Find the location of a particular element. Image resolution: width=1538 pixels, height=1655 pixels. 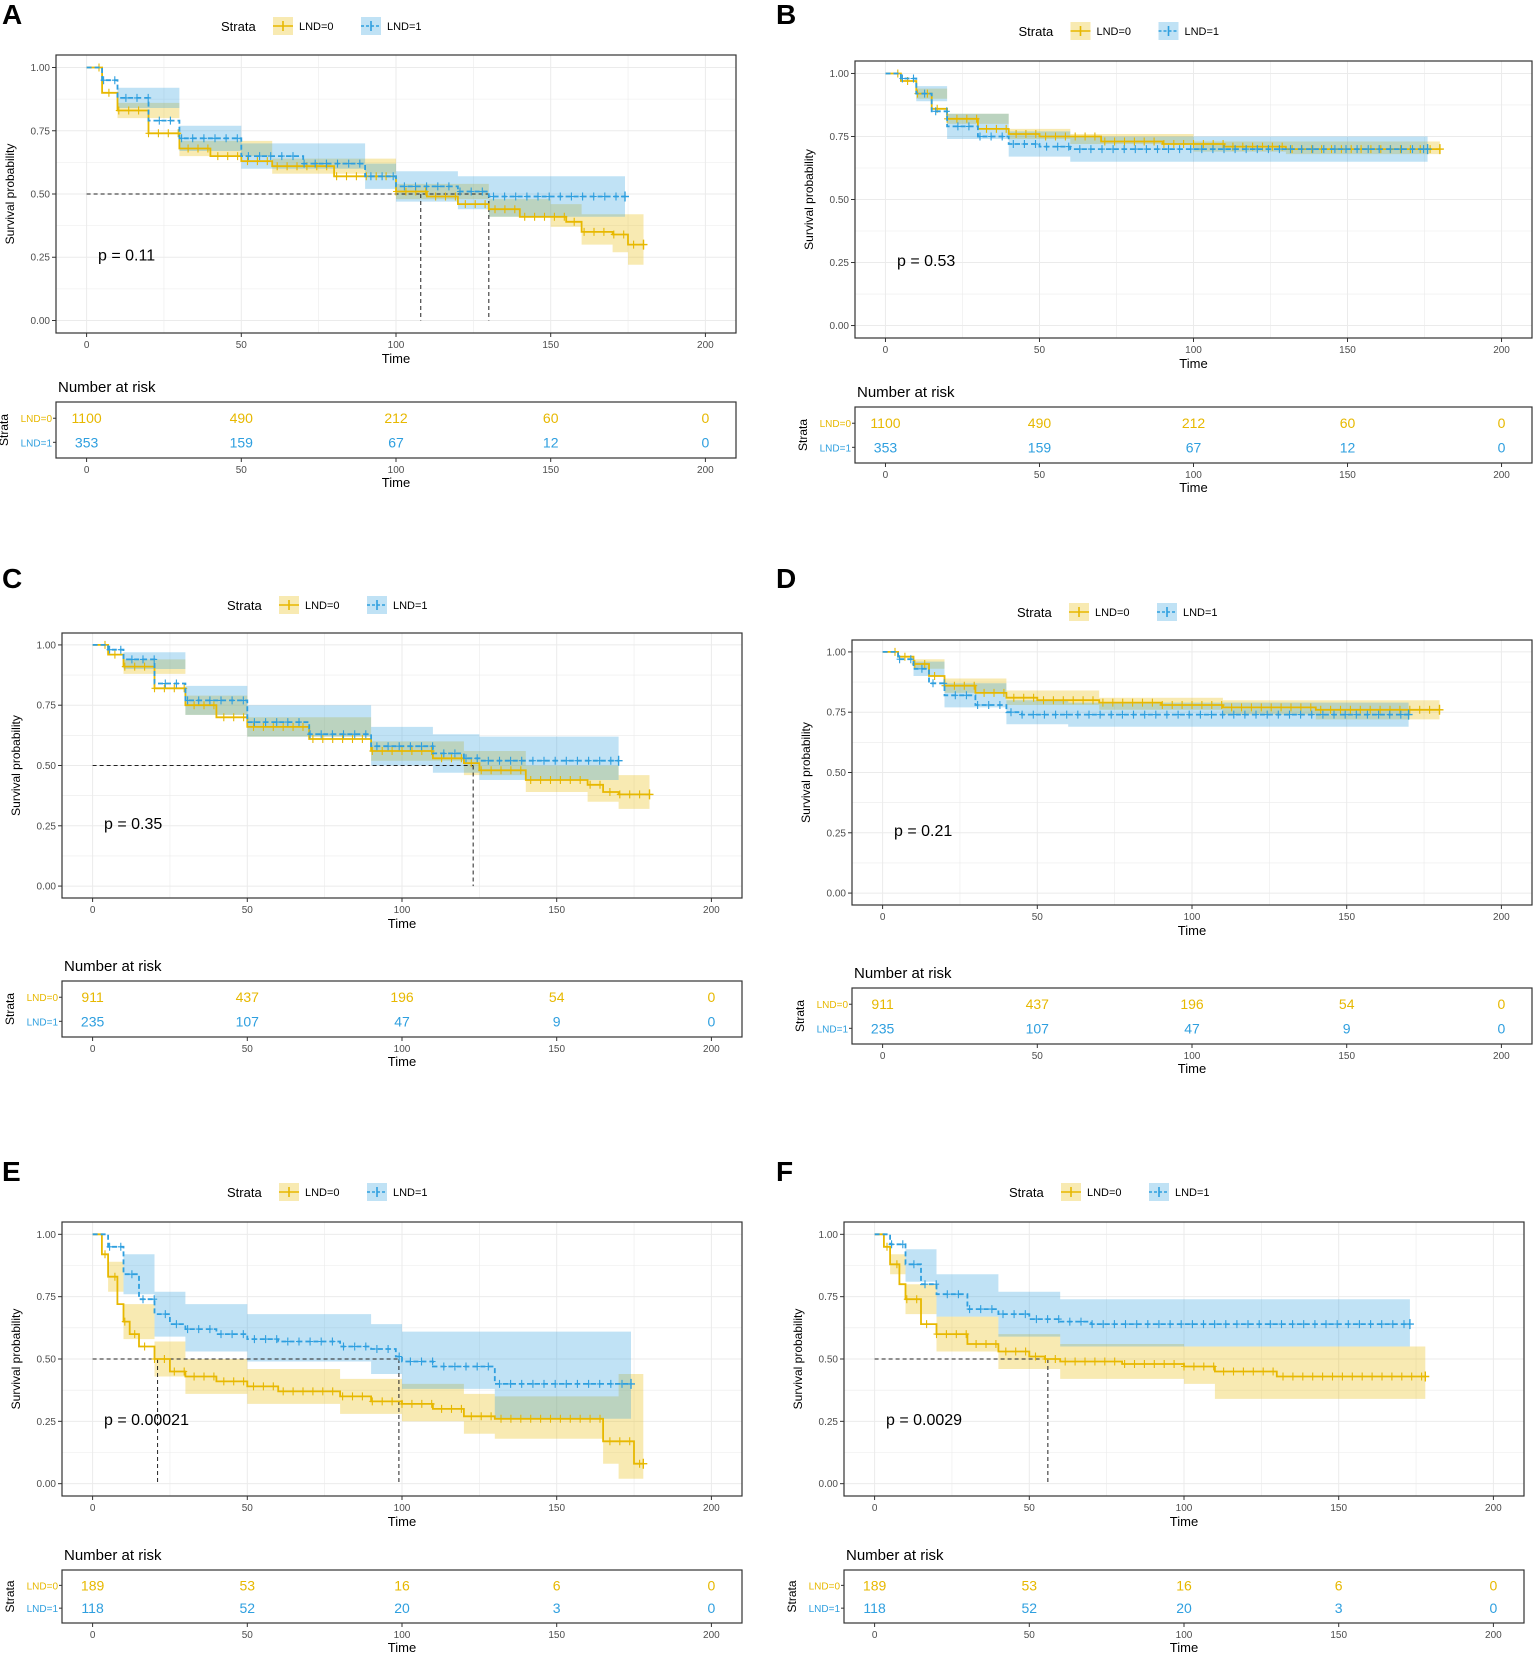

risk-table-title: Number at risk is located at coordinates (906, 392).